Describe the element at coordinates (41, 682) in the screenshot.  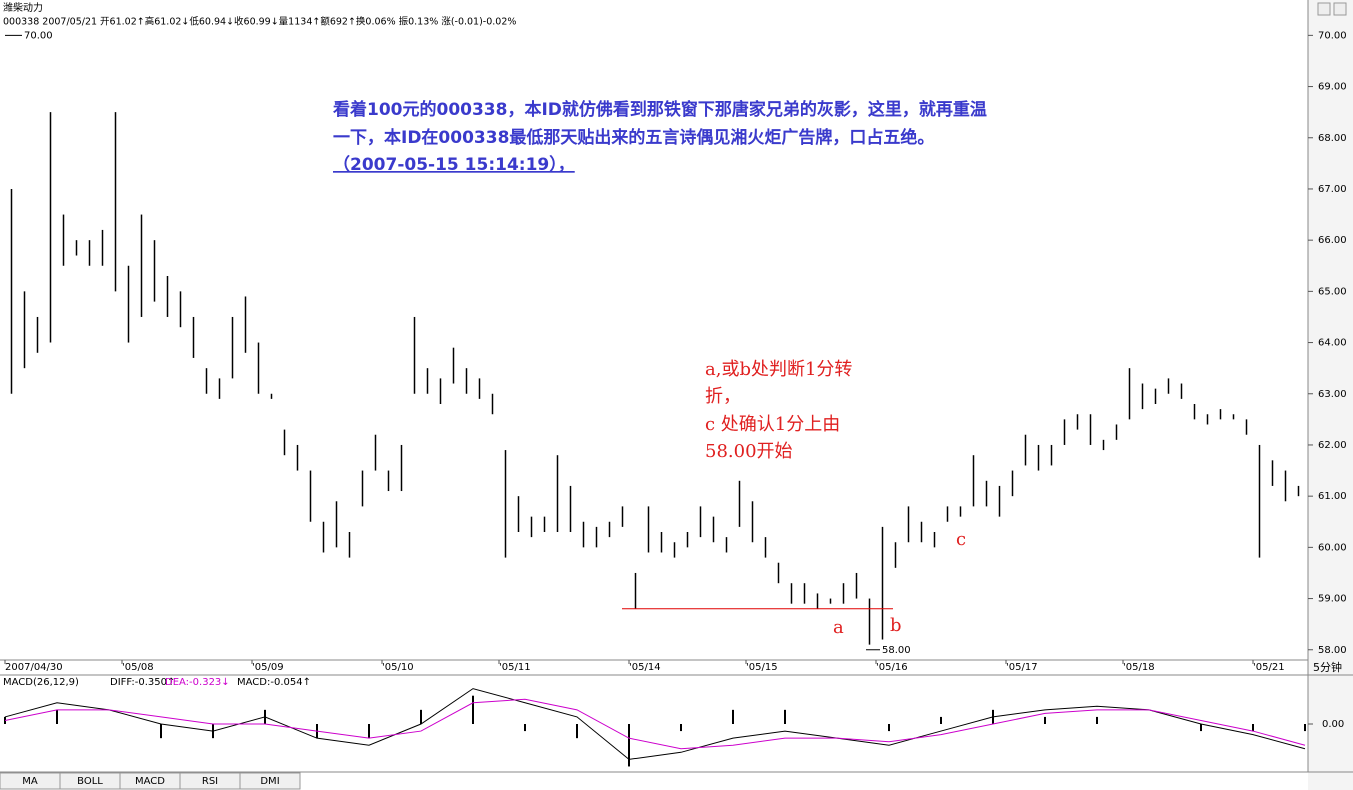
I see `macd-title: MACD(26,12,9)` at that location.